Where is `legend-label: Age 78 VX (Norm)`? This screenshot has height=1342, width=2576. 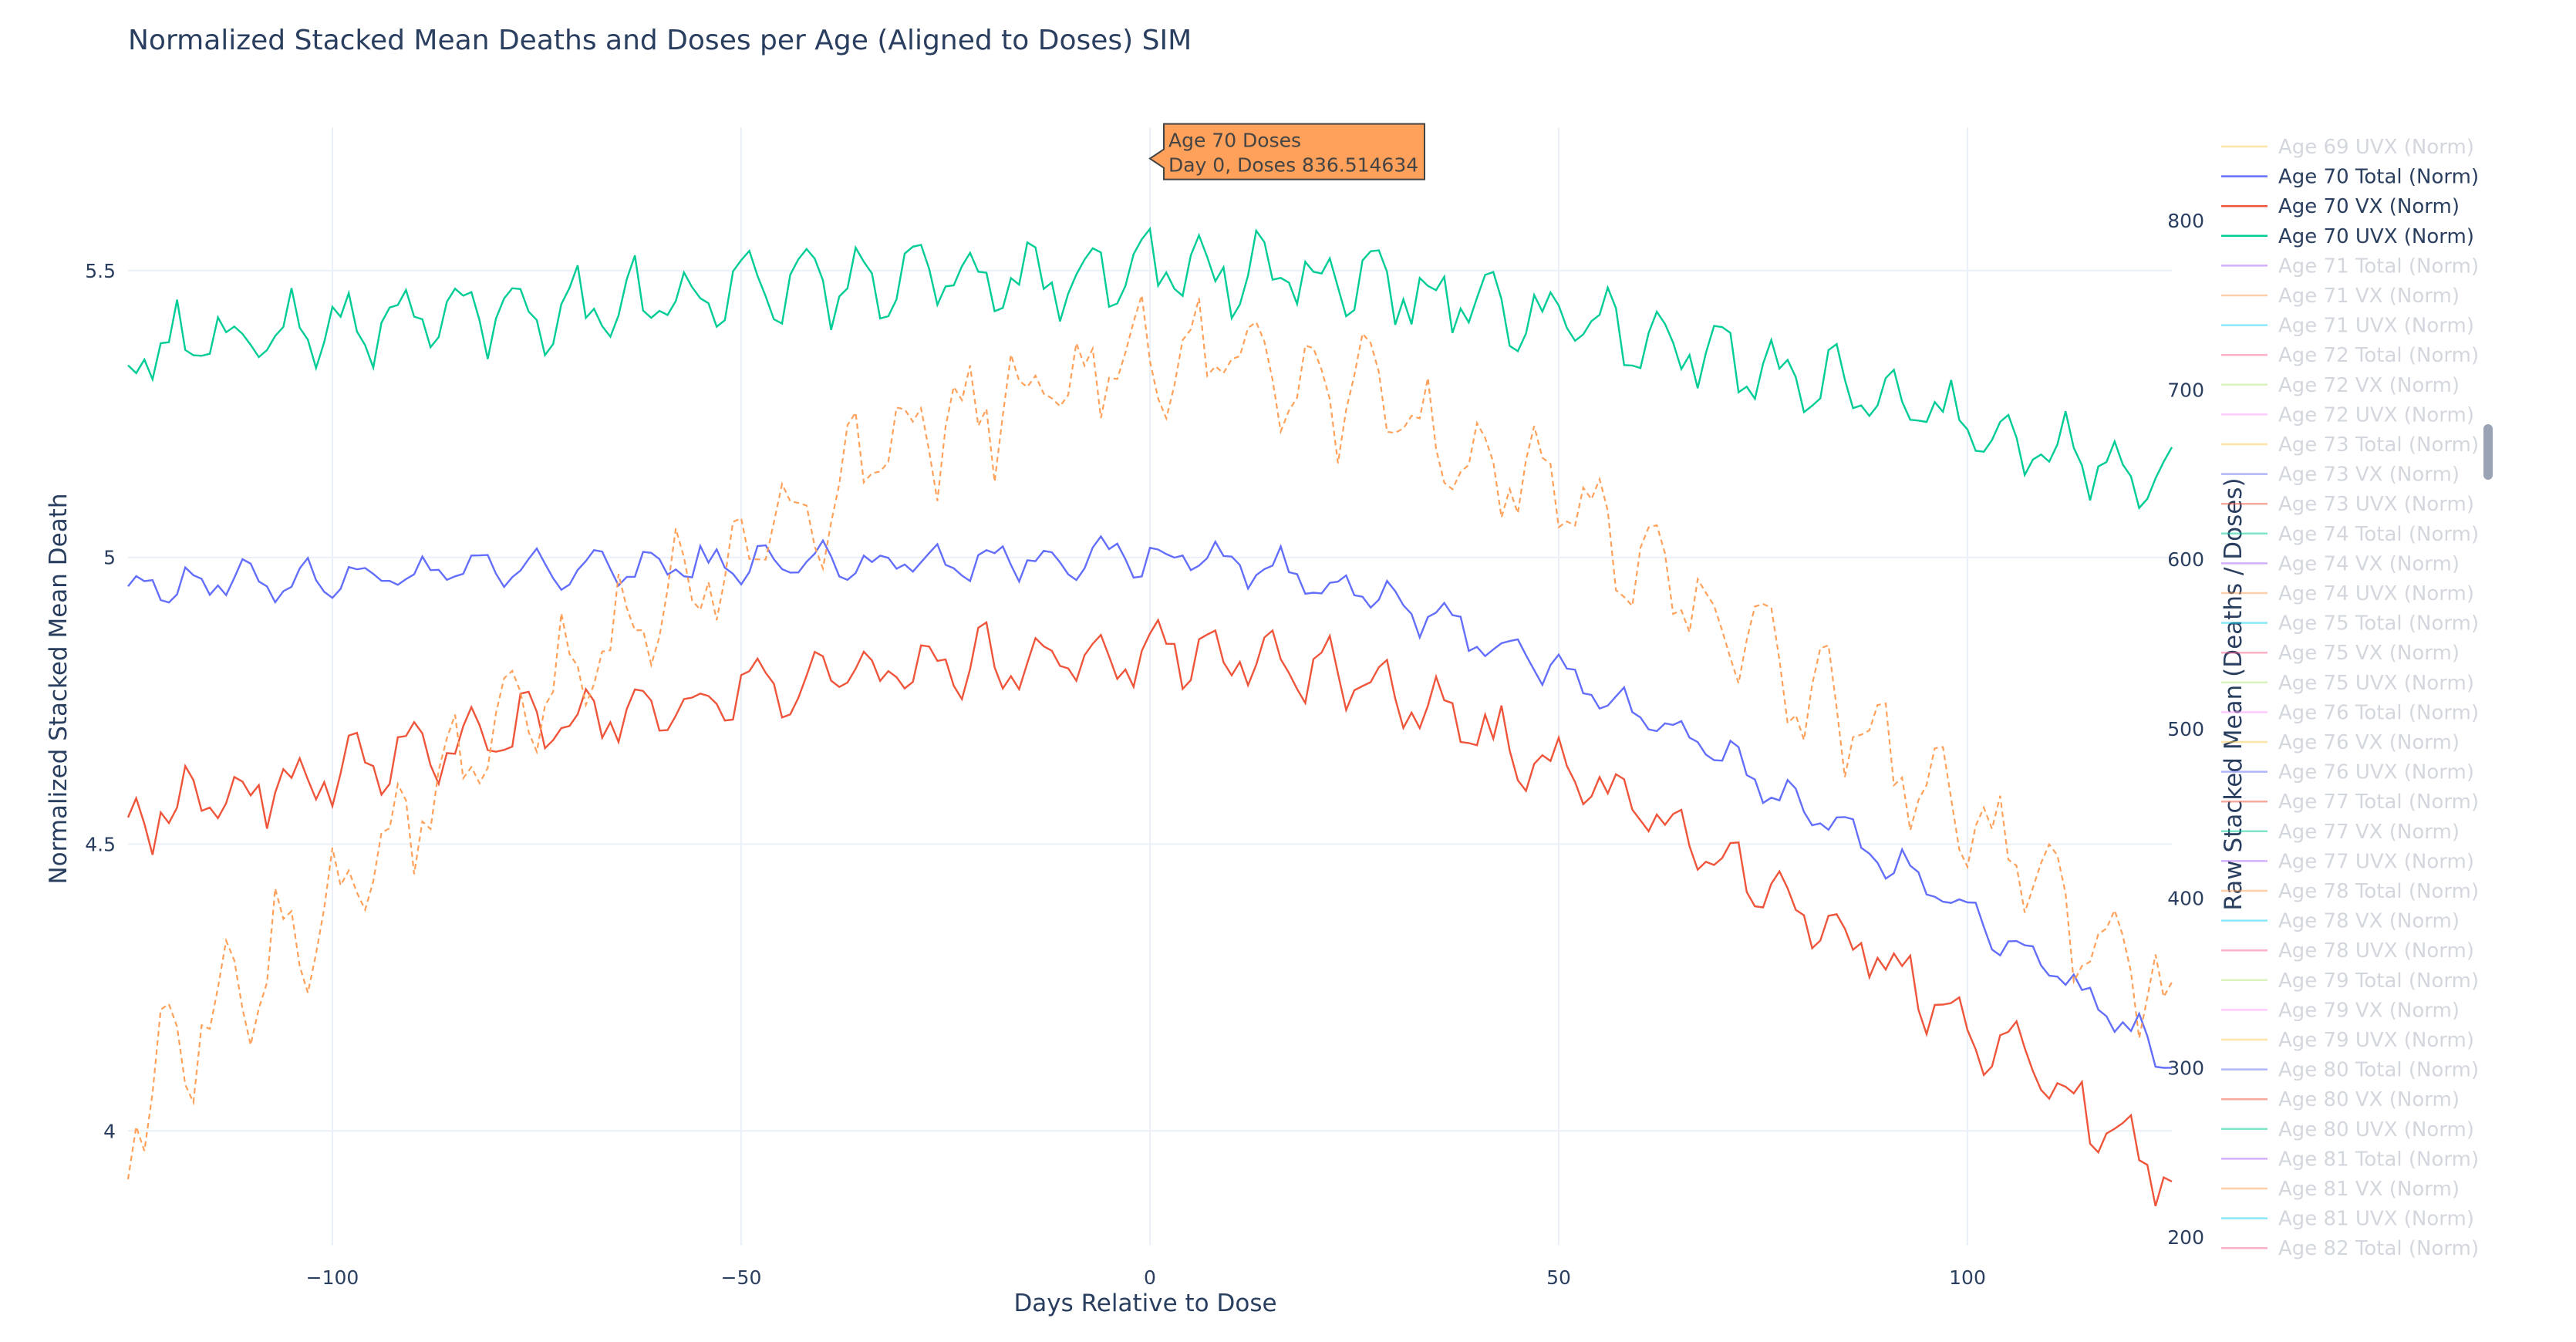 legend-label: Age 78 VX (Norm) is located at coordinates (2369, 921).